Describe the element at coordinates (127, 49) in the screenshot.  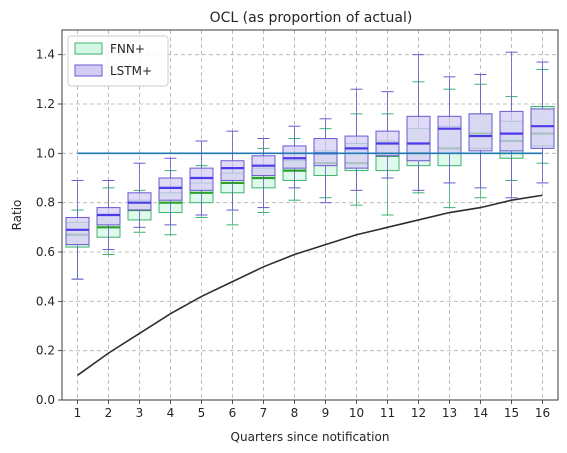
I see `legend-label-fnn: FNN+` at that location.